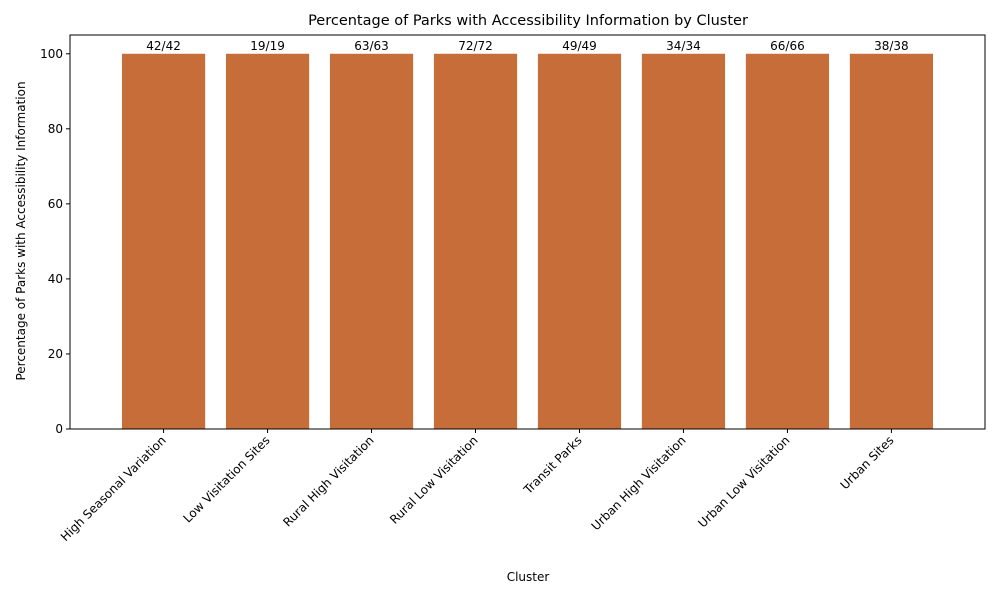 The image size is (1000, 600). Describe the element at coordinates (683, 46) in the screenshot. I see `bar-data-label: 34/34` at that location.